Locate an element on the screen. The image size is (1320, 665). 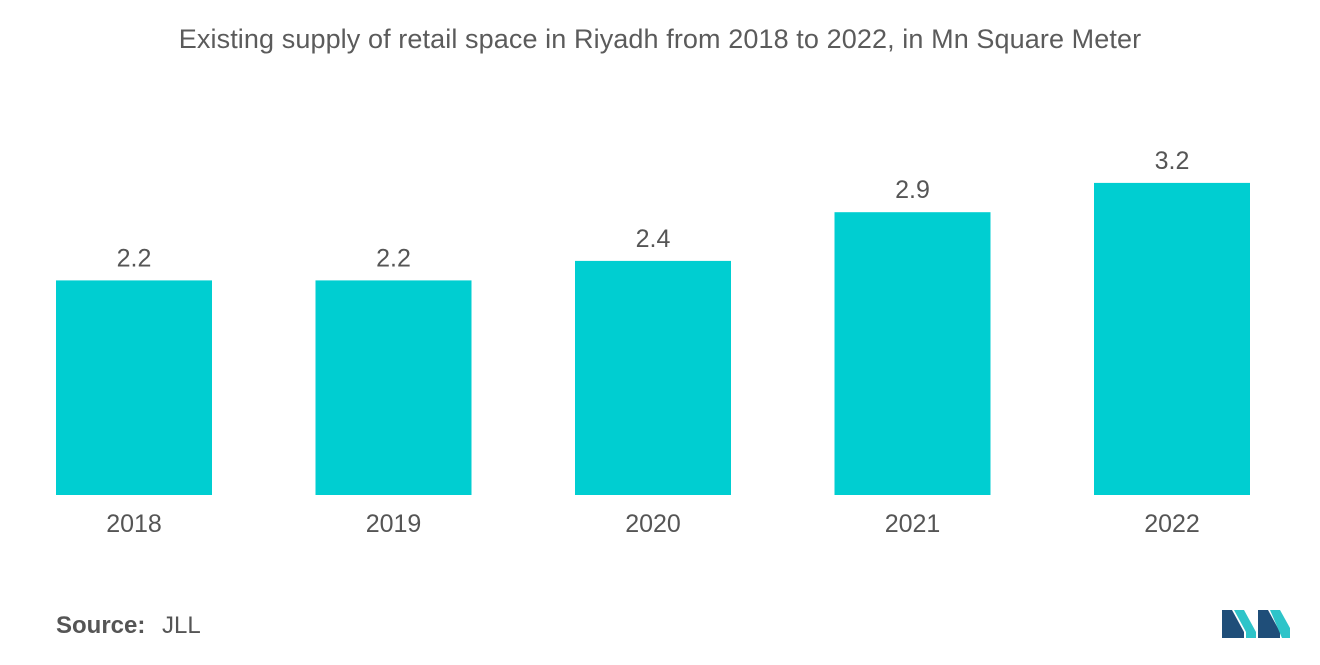
source-note: Source: JLL is located at coordinates (128, 626).